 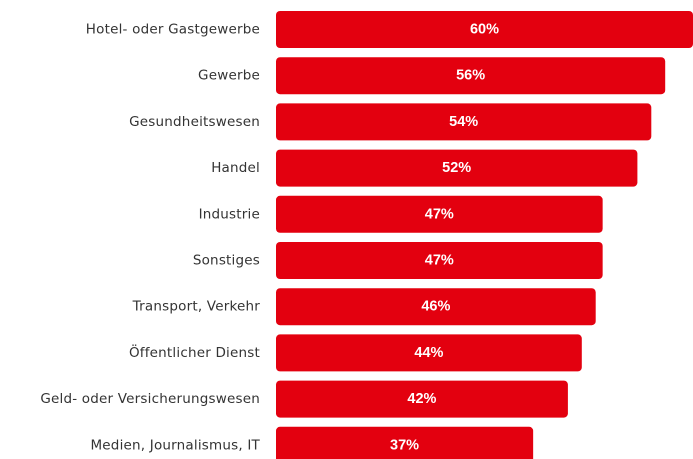 I want to click on value-label-sonstiges: 47%, so click(x=439, y=261).